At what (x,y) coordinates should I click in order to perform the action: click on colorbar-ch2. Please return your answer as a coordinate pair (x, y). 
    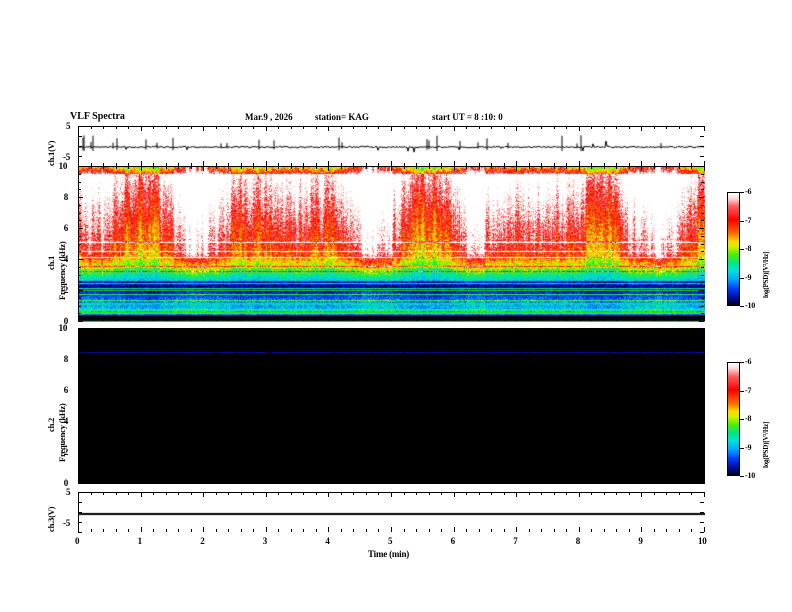
    Looking at the image, I should click on (733, 419).